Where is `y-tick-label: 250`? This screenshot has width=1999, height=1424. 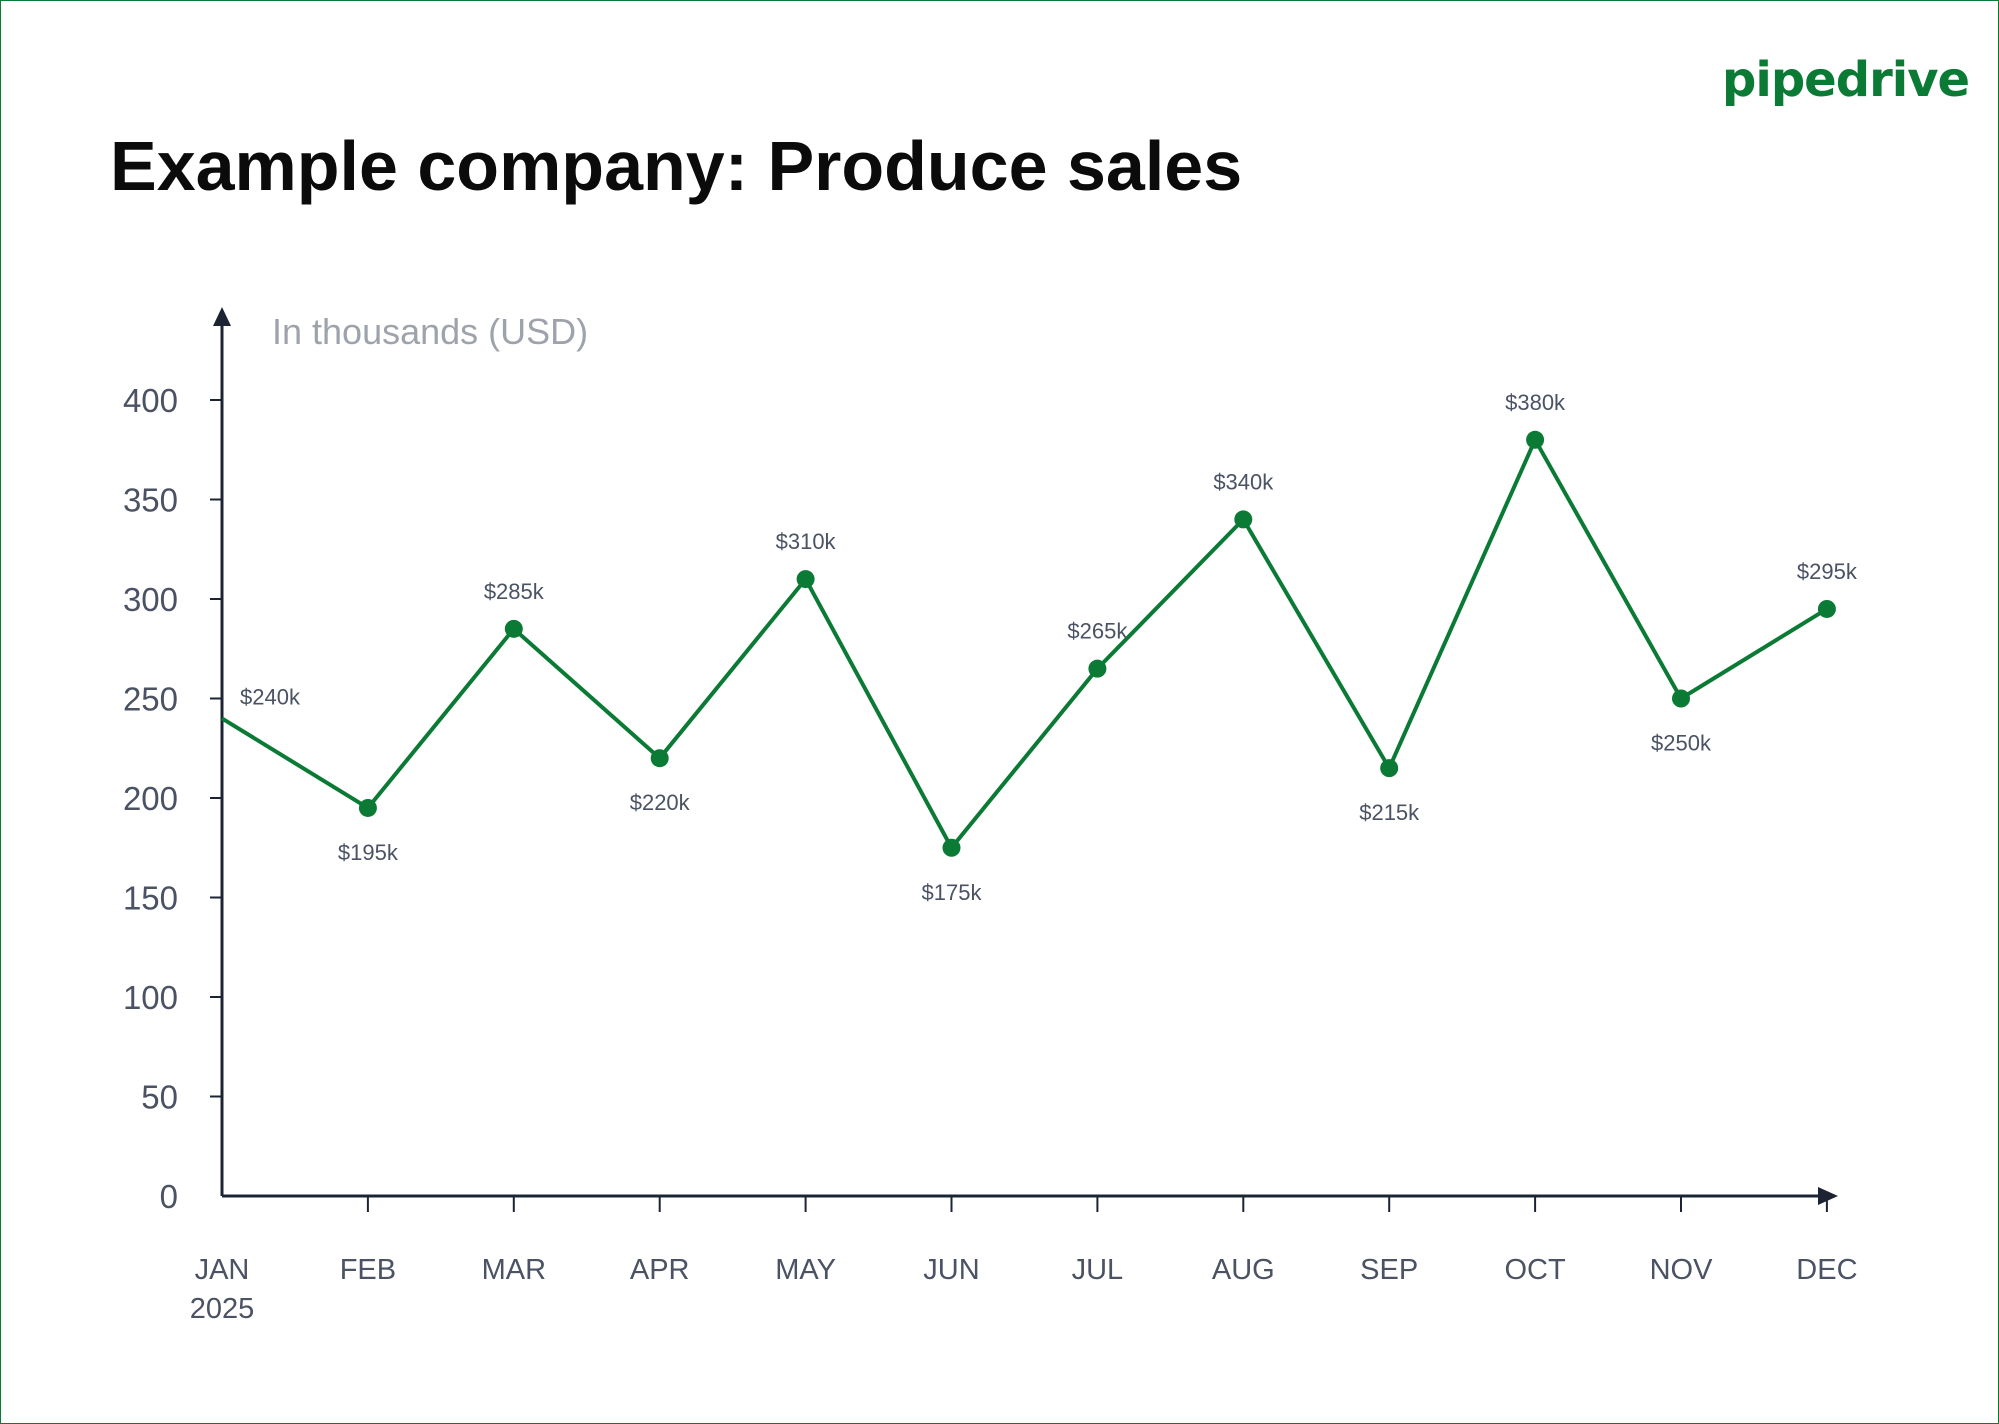
y-tick-label: 250 is located at coordinates (150, 699).